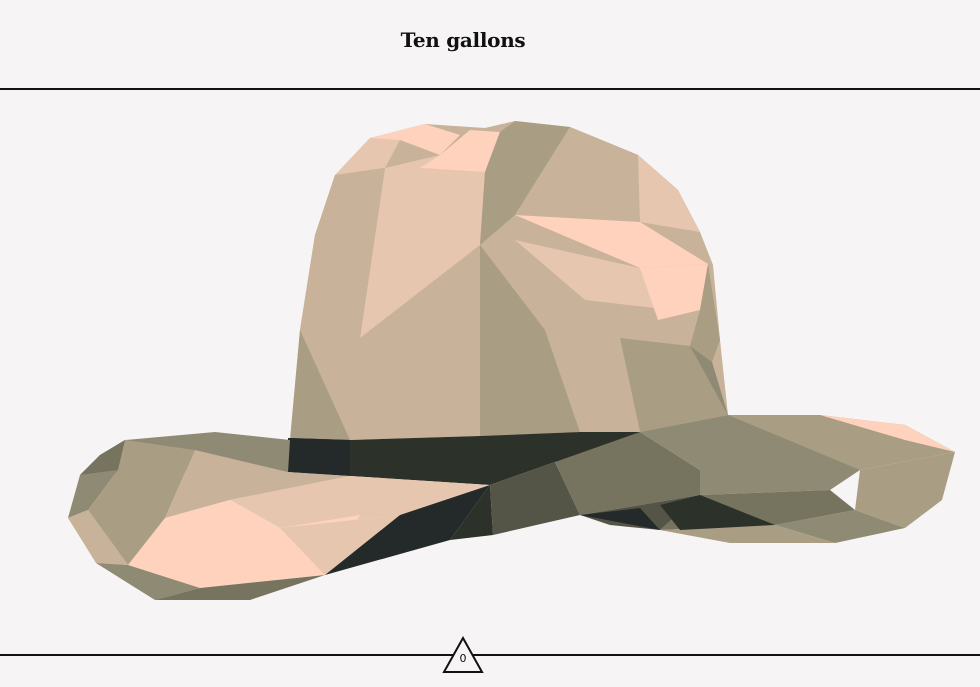  What do you see at coordinates (463, 658) in the screenshot?
I see `counter-value: 0` at bounding box center [463, 658].